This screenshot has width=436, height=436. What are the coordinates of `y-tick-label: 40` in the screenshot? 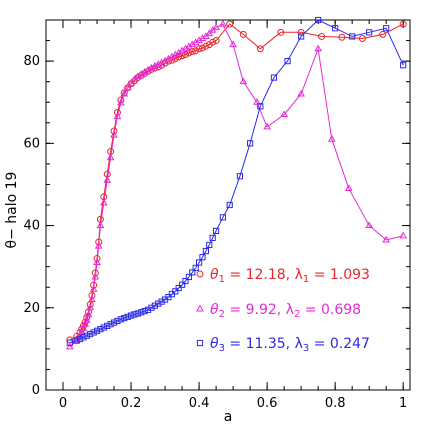 It's located at (31, 226).